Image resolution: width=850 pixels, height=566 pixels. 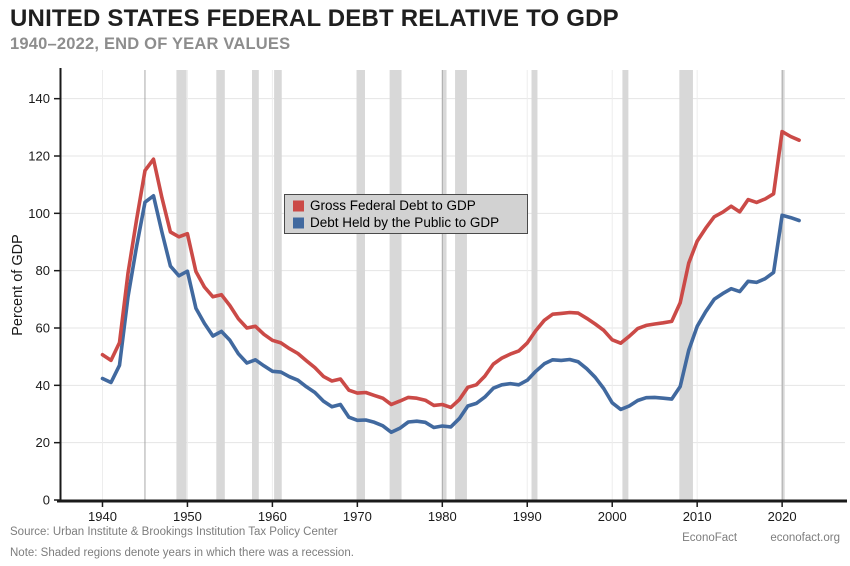 I want to click on y-tick-label: 20, so click(x=43, y=442).